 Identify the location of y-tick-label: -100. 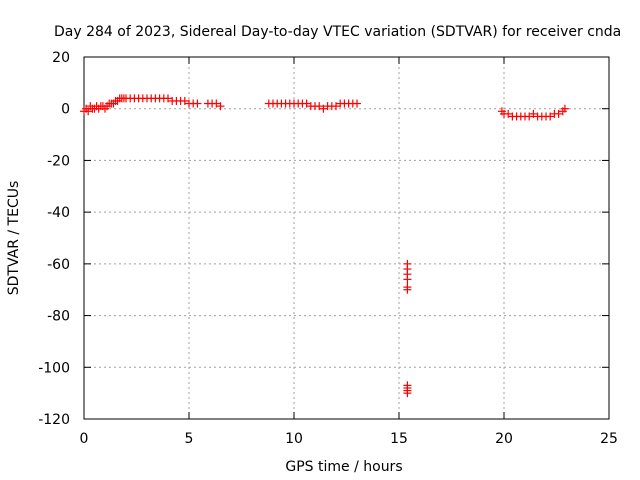
(54, 368).